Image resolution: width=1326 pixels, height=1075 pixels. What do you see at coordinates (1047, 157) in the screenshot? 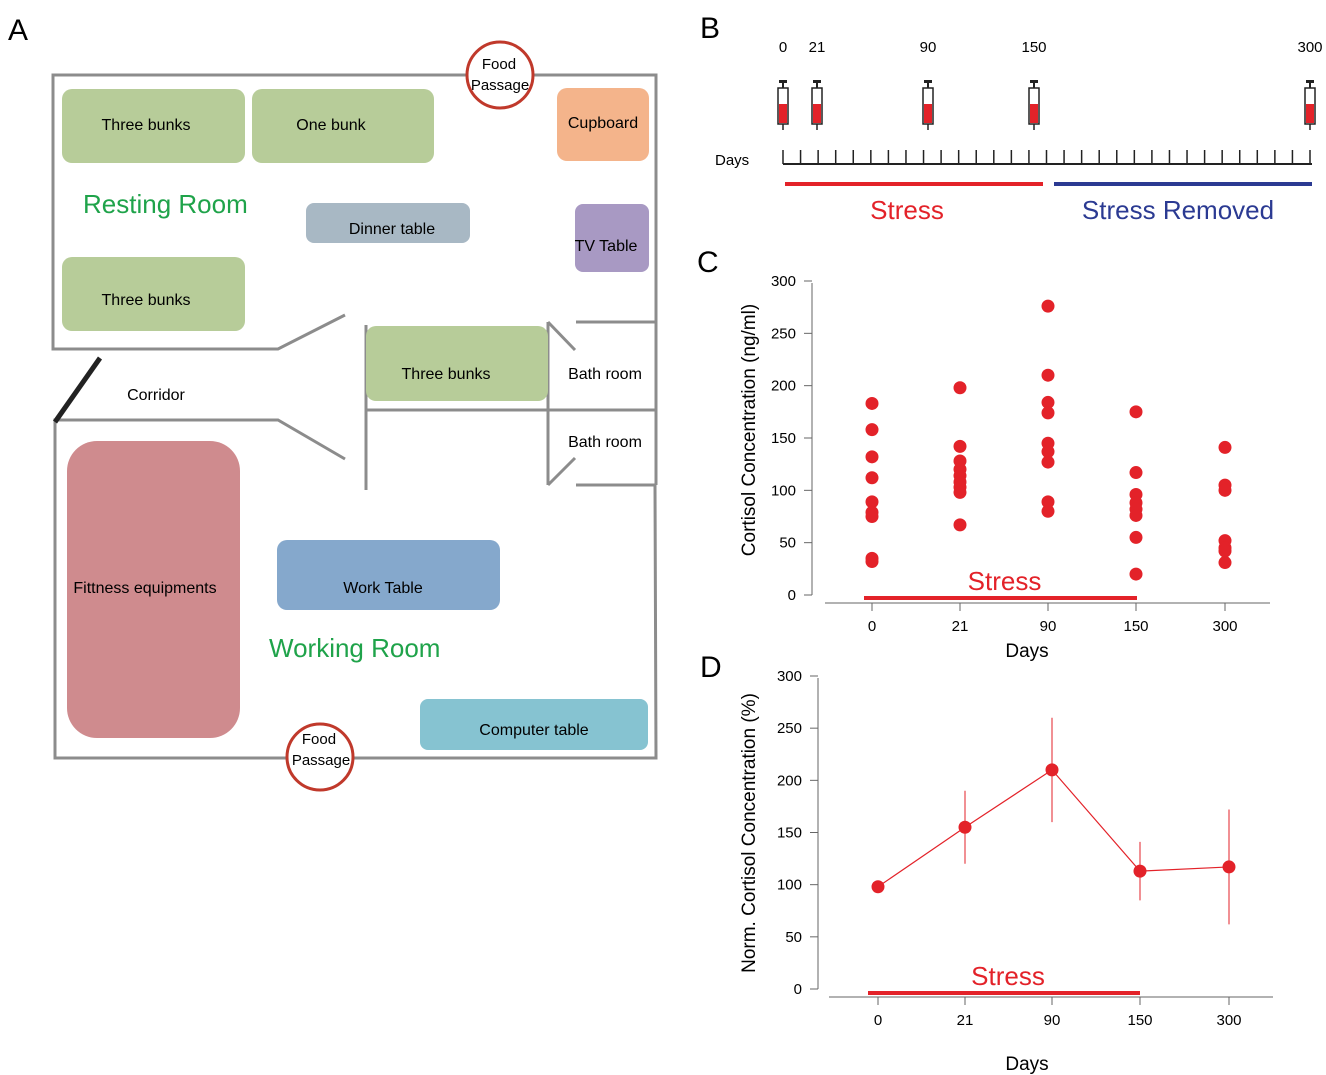
I see `timeline-axis` at bounding box center [1047, 157].